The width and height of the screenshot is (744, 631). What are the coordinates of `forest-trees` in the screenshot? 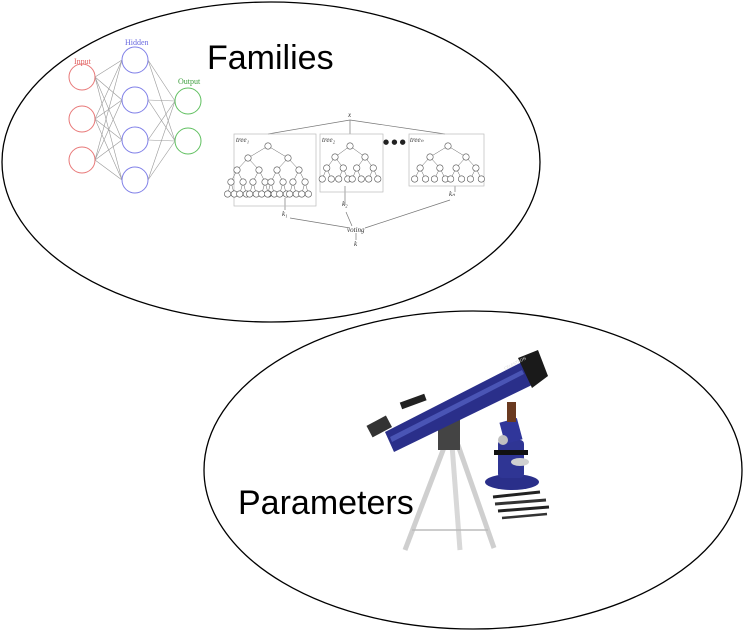 It's located at (354, 170).